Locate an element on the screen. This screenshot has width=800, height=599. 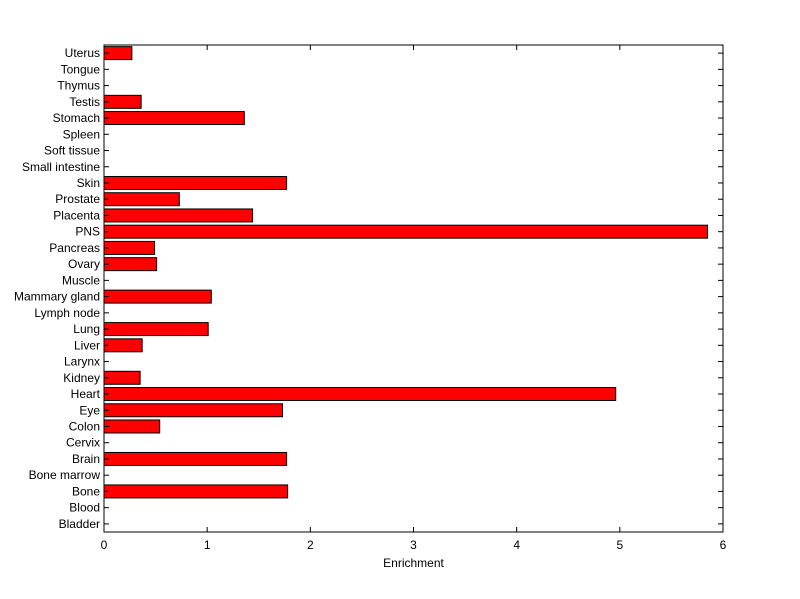
bar-skin is located at coordinates (195, 182).